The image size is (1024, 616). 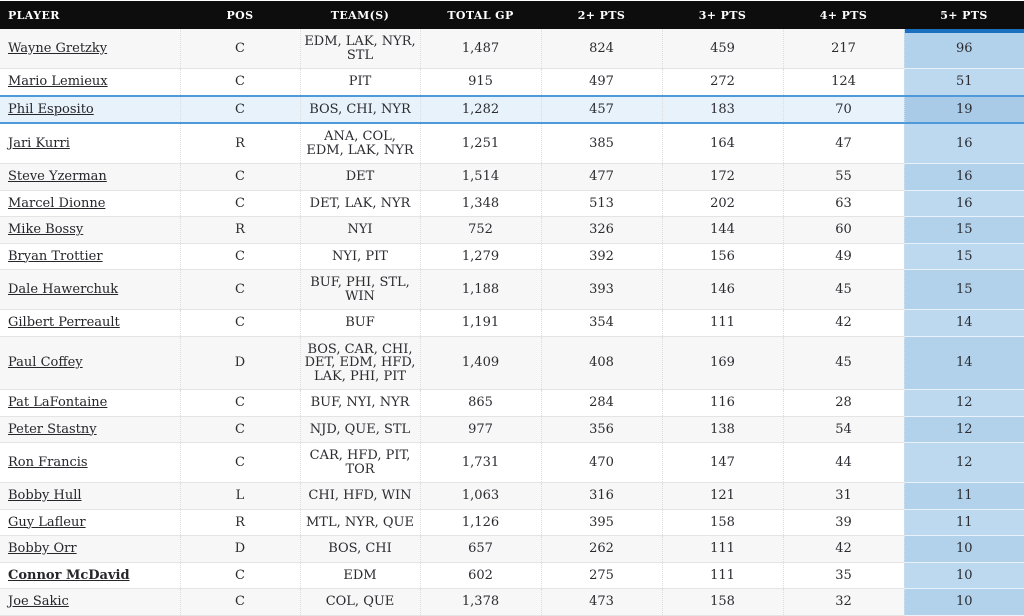 What do you see at coordinates (963, 109) in the screenshot?
I see `cell-pts5: 19` at bounding box center [963, 109].